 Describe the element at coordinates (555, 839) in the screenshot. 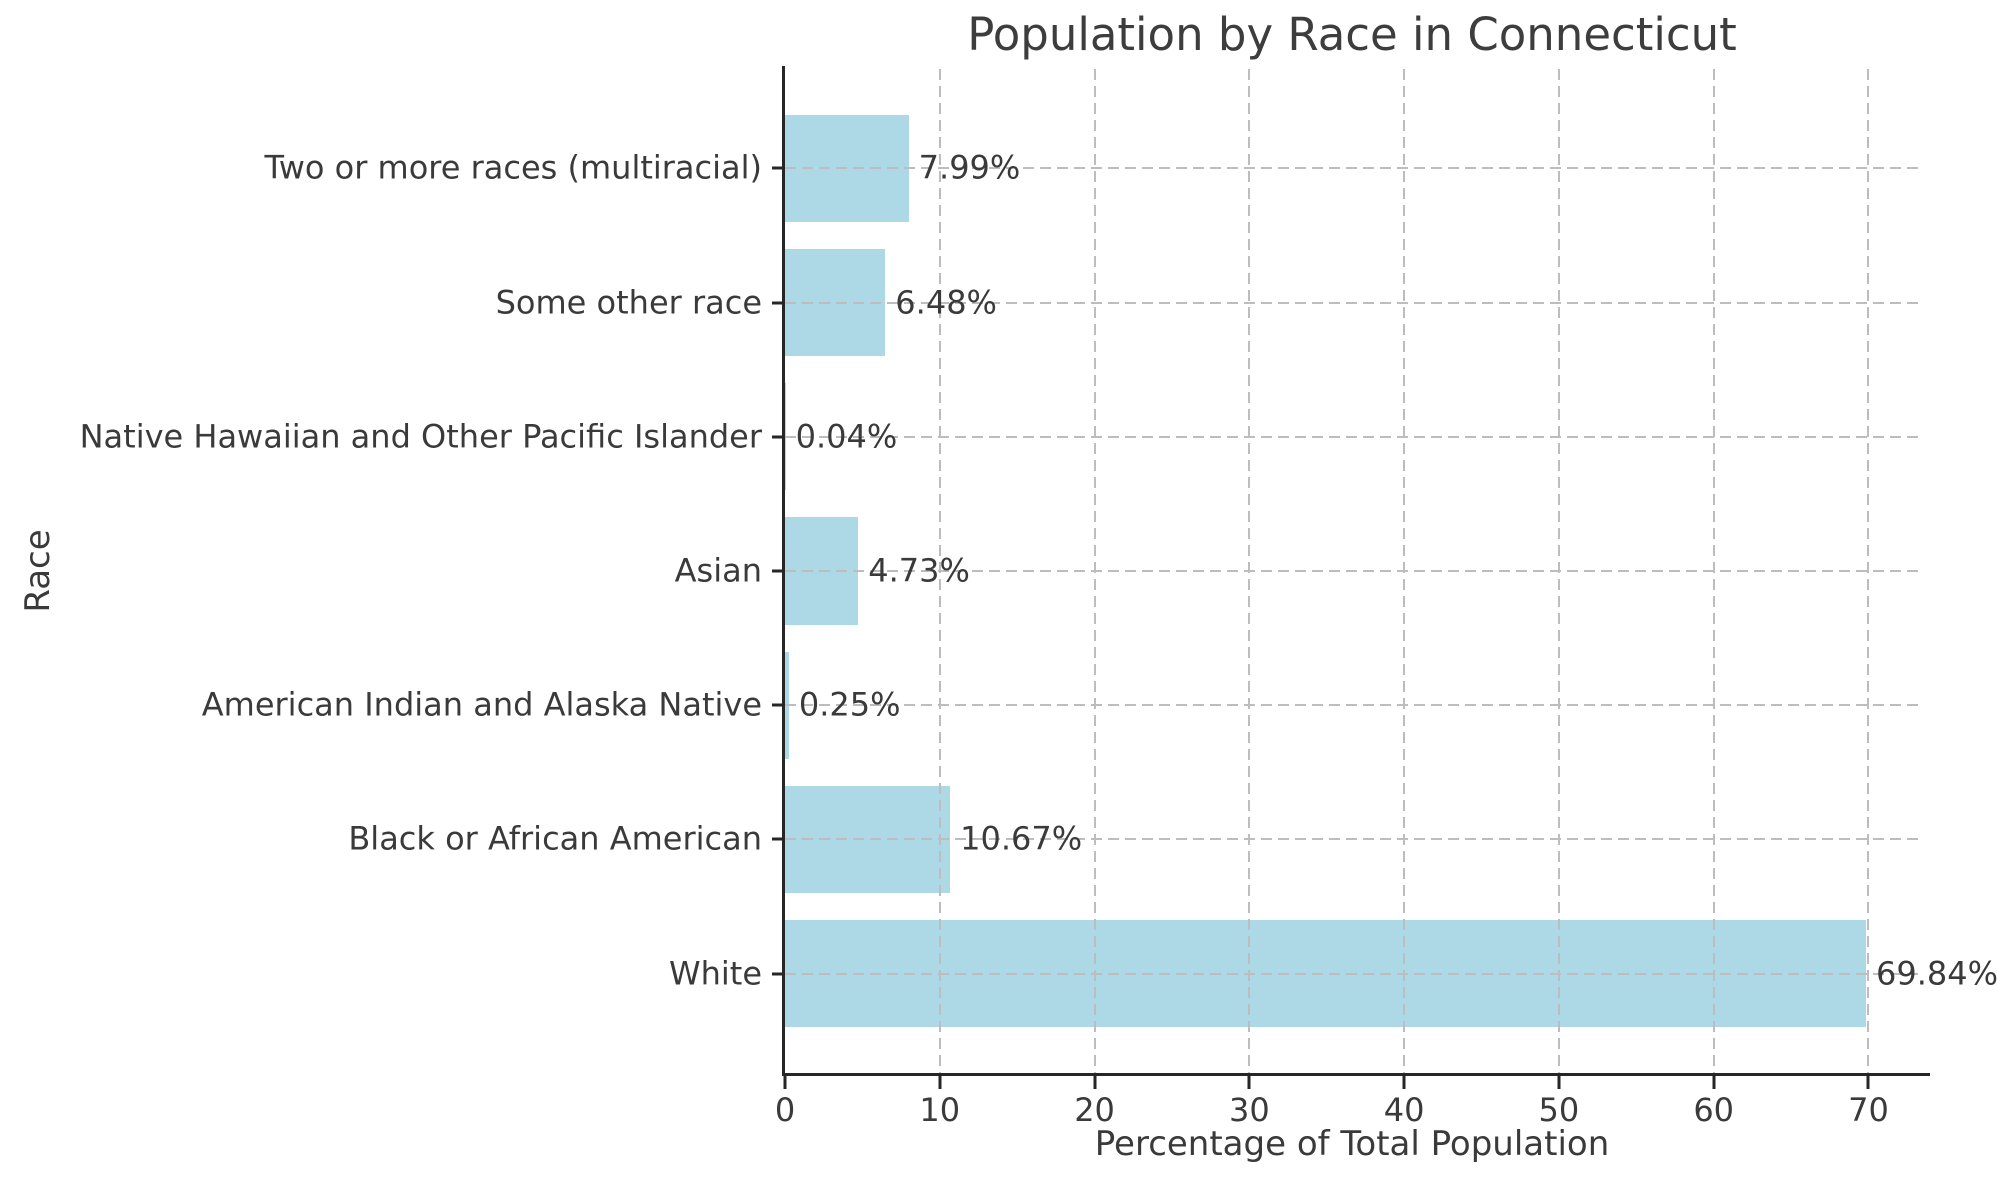

I see `category-label: Black or African American` at that location.